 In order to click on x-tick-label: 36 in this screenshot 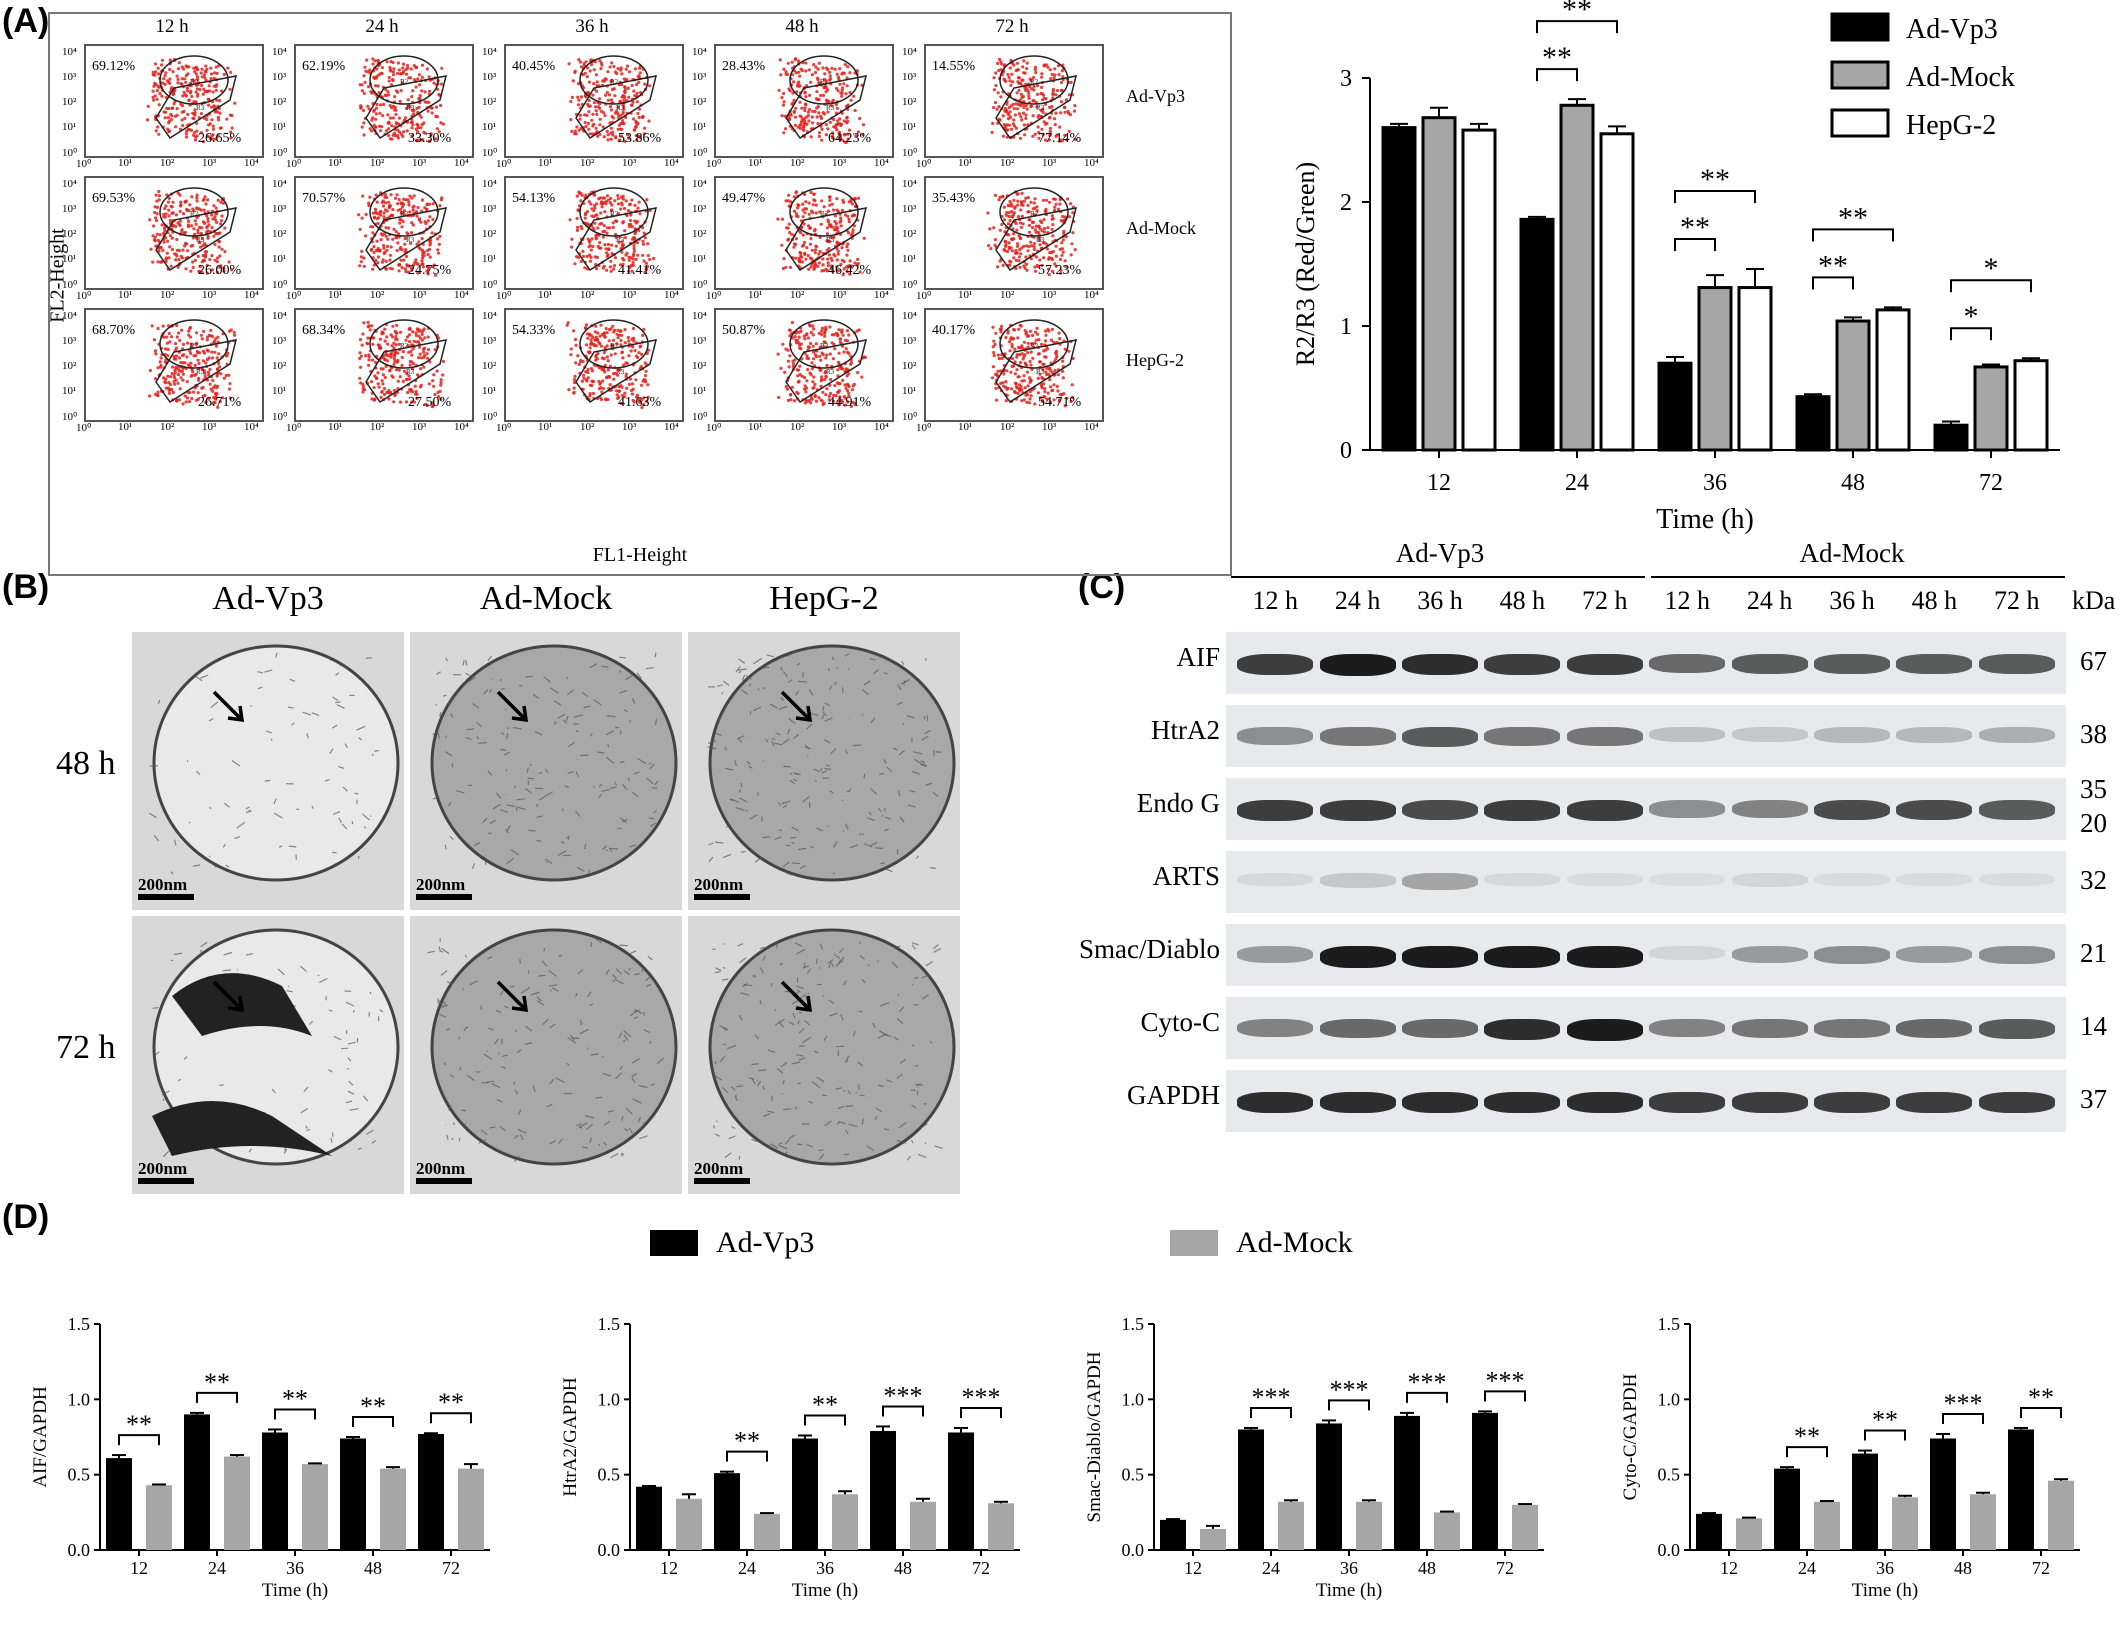, I will do `click(1715, 483)`.